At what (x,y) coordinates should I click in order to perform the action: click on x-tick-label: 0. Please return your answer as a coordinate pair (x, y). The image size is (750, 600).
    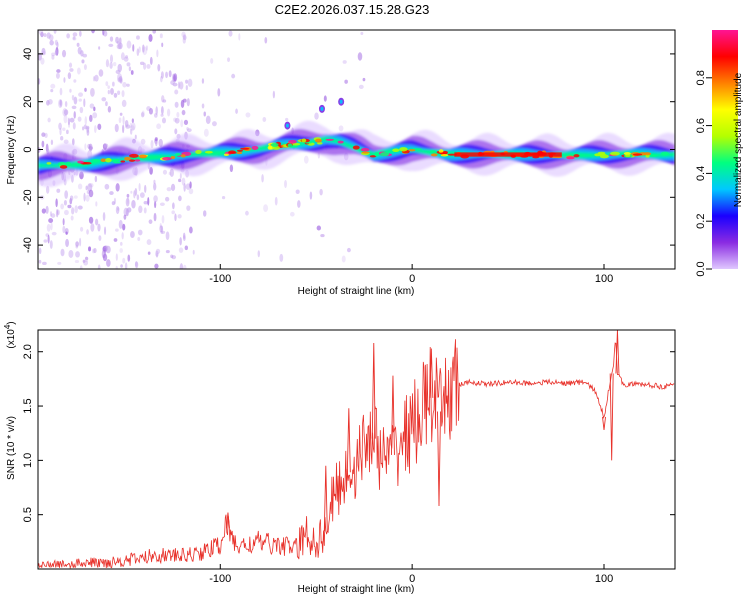
    Looking at the image, I should click on (412, 279).